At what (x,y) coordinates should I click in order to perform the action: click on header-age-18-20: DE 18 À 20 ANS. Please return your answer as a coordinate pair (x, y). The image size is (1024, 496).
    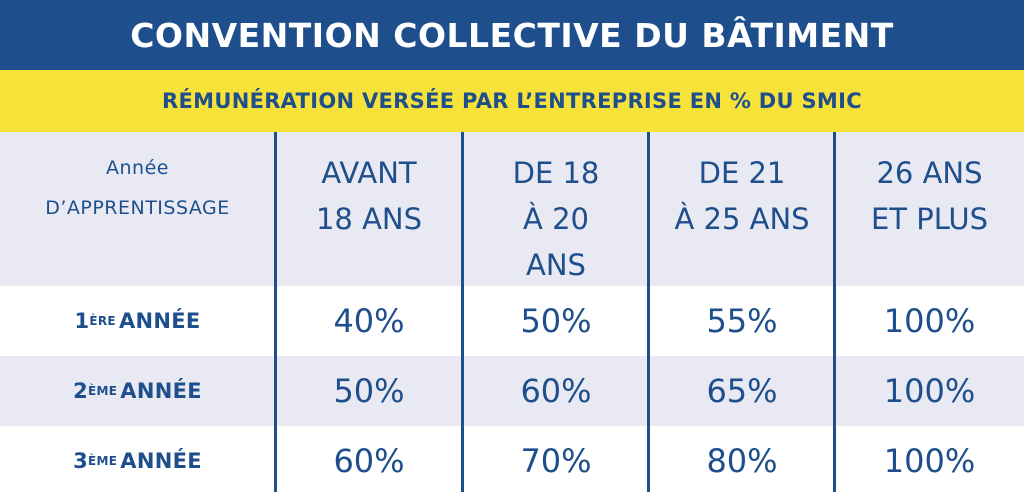
    Looking at the image, I should click on (556, 209).